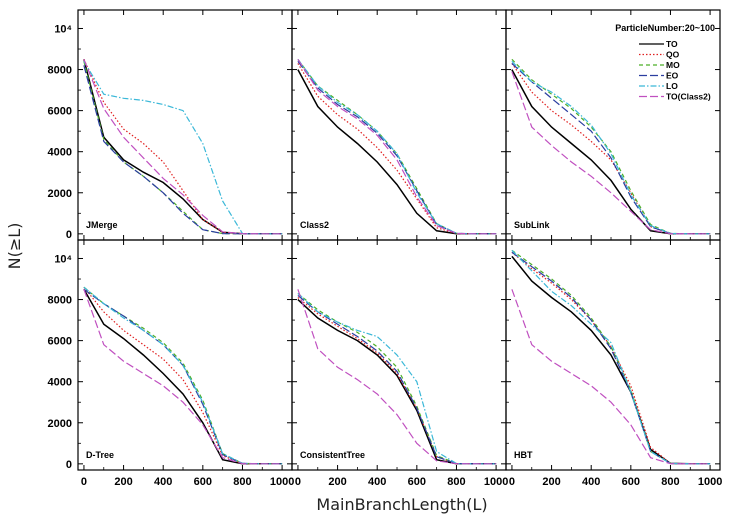  I want to click on panel-label: Class2, so click(314, 225).